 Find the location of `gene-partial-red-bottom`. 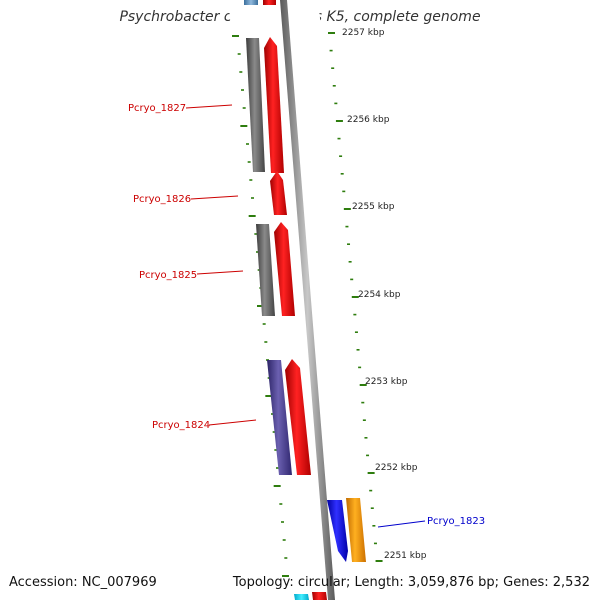

gene-partial-red-bottom is located at coordinates (319, 596).